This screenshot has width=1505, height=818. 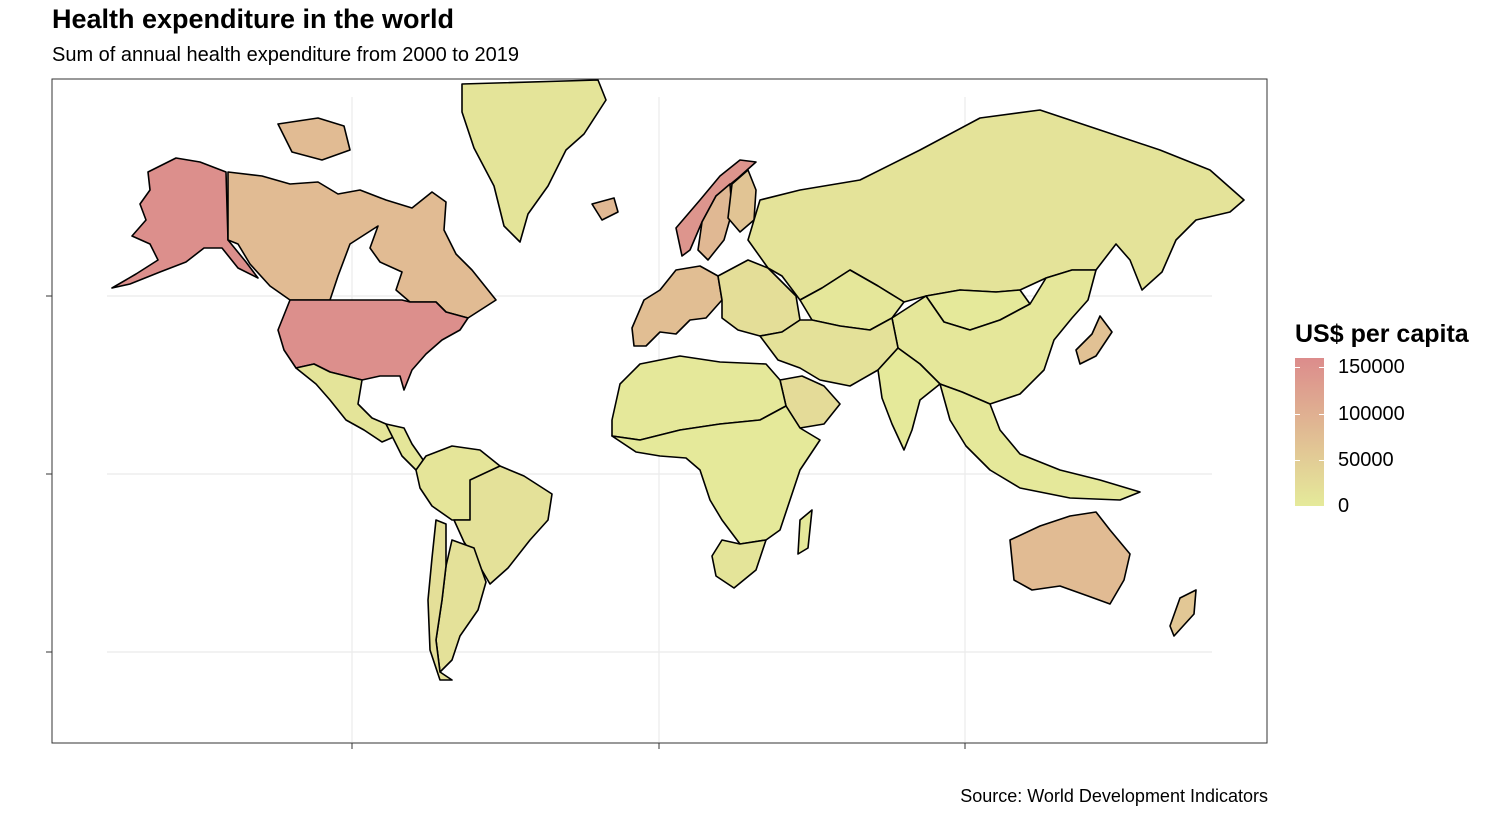 What do you see at coordinates (1366, 459) in the screenshot?
I see `legend-label-50000: 50000` at bounding box center [1366, 459].